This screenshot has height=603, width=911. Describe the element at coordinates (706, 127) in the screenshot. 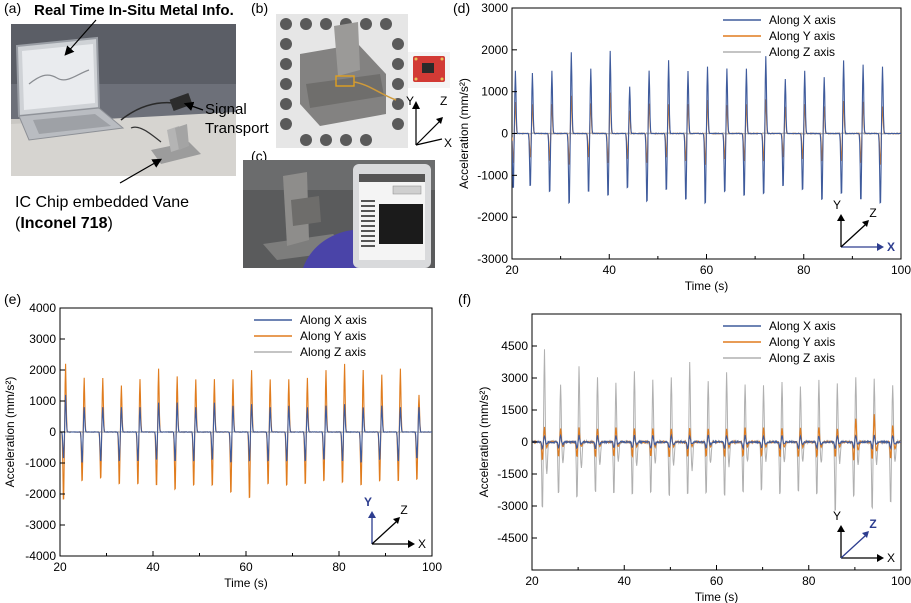

I see `series-line-d-x` at that location.